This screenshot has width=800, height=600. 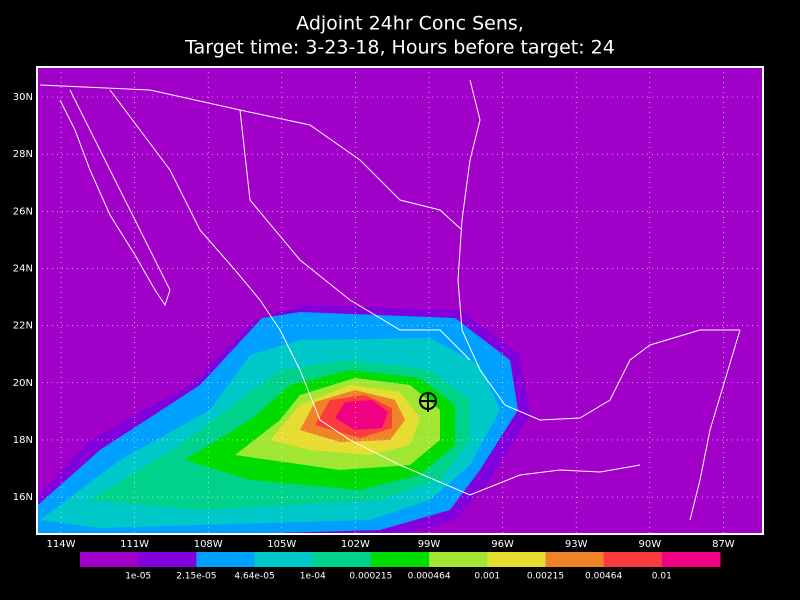 I want to click on border-states, so click(x=355, y=235).